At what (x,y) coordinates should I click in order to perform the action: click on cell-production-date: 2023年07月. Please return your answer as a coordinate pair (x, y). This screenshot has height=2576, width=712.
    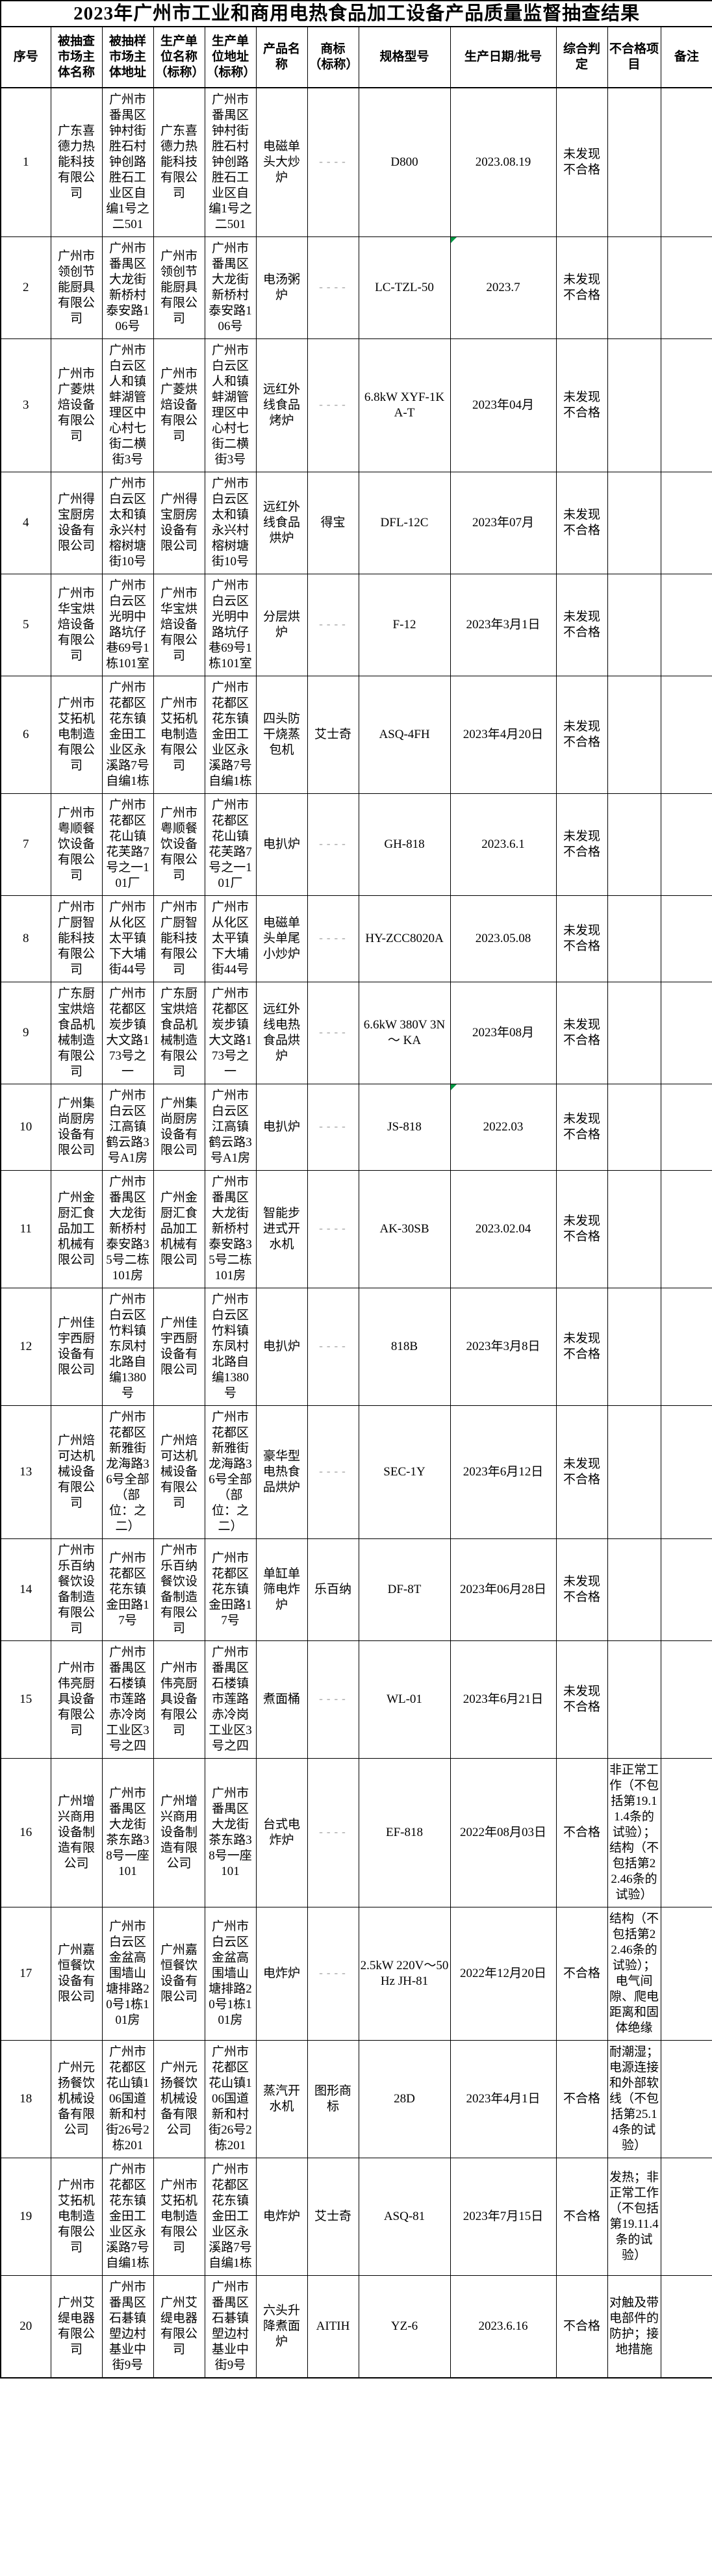
    Looking at the image, I should click on (503, 523).